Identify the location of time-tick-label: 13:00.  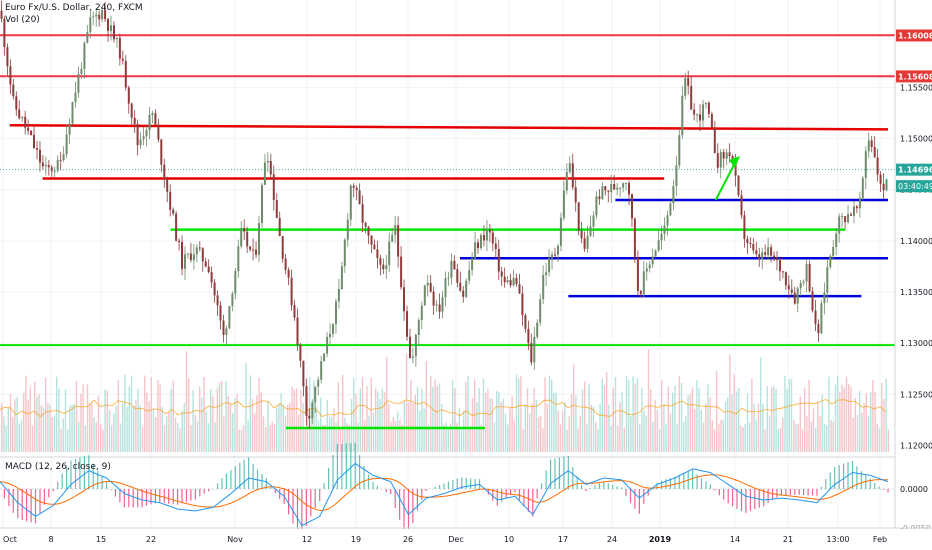
(837, 539).